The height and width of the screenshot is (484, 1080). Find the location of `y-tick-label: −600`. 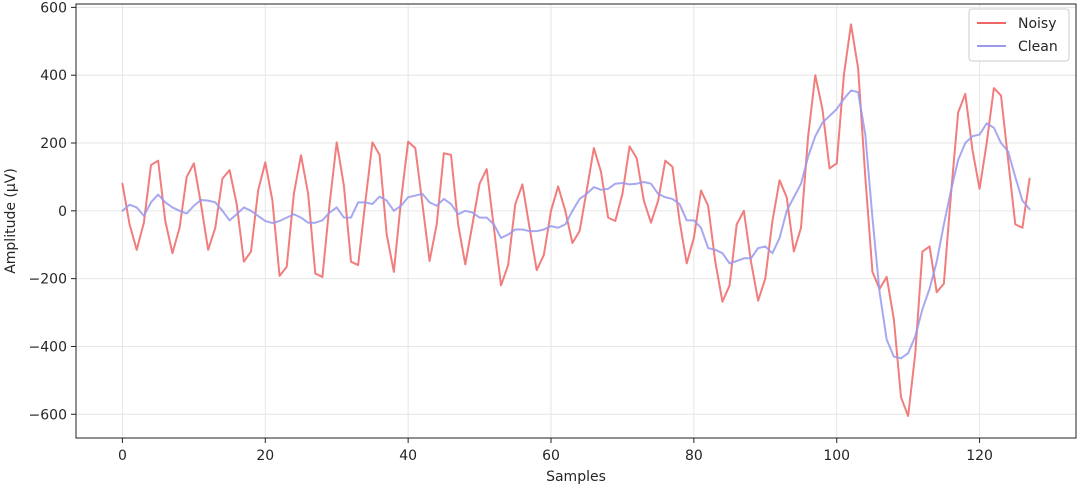

y-tick-label: −600 is located at coordinates (48, 415).